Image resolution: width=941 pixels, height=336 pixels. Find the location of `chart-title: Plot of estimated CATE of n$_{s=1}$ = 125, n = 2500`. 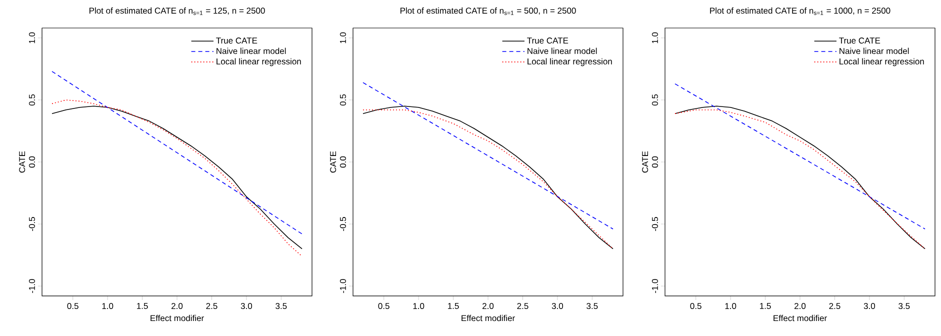

chart-title: Plot of estimated CATE of n$_{s=1}$ = 125, n = 2500 is located at coordinates (177, 11).